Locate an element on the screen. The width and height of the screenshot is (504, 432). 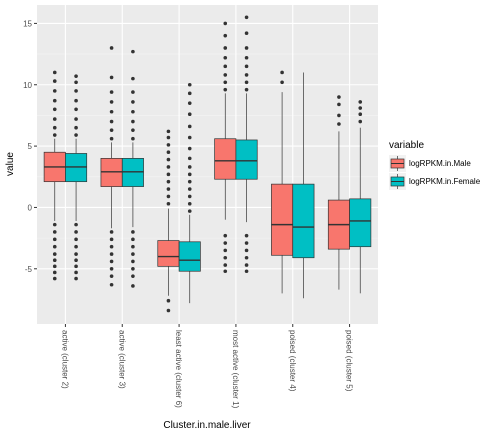
y-tick-label: 5 is located at coordinates (30, 146).